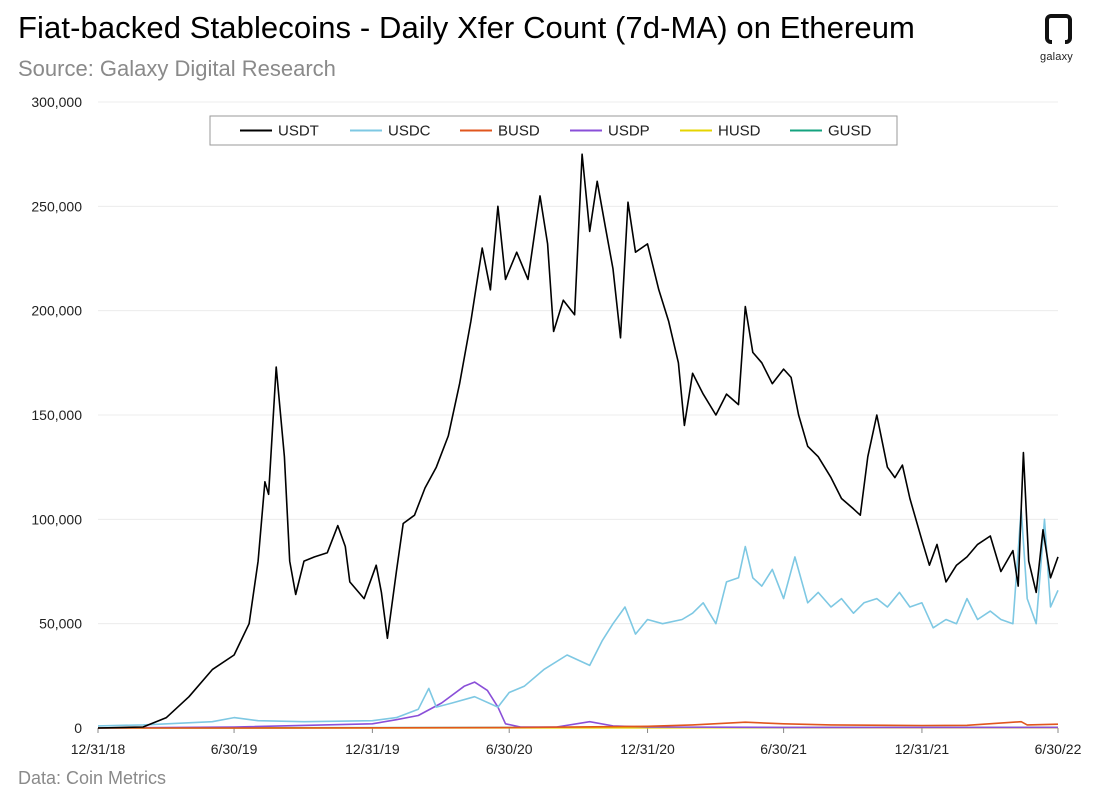 The width and height of the screenshot is (1100, 810). I want to click on legend-label-usdt: USDT, so click(298, 131).